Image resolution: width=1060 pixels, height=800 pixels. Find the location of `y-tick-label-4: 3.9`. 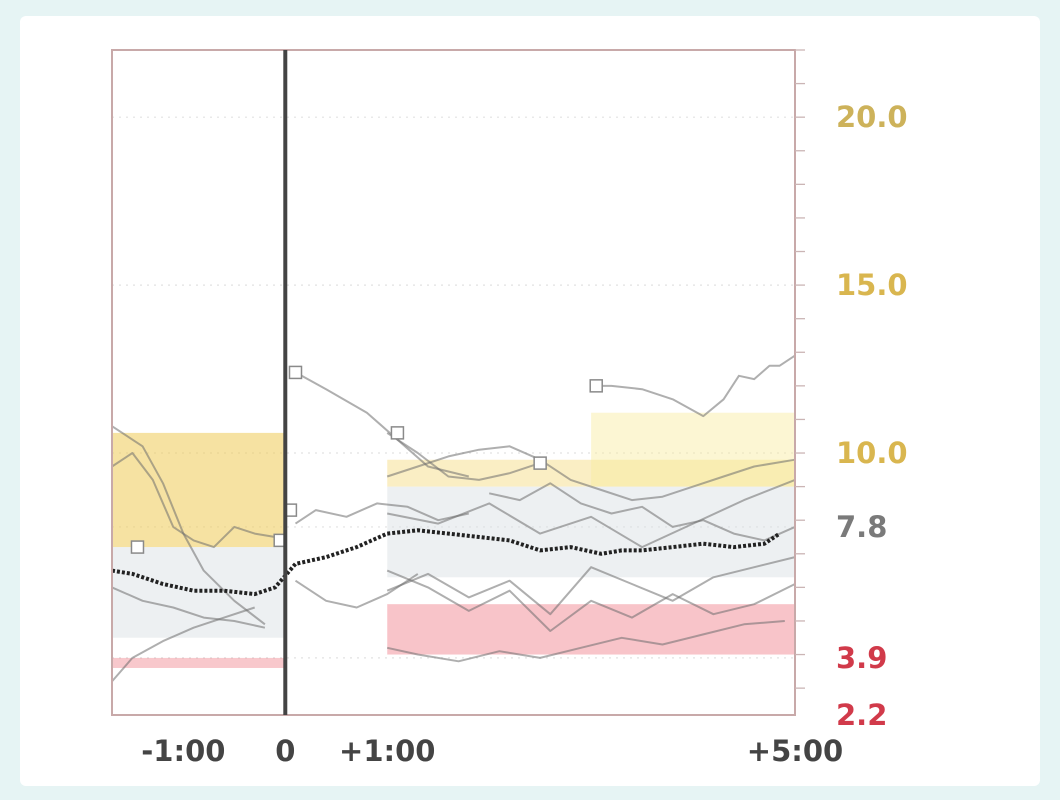

y-tick-label-4: 3.9 is located at coordinates (861, 658).